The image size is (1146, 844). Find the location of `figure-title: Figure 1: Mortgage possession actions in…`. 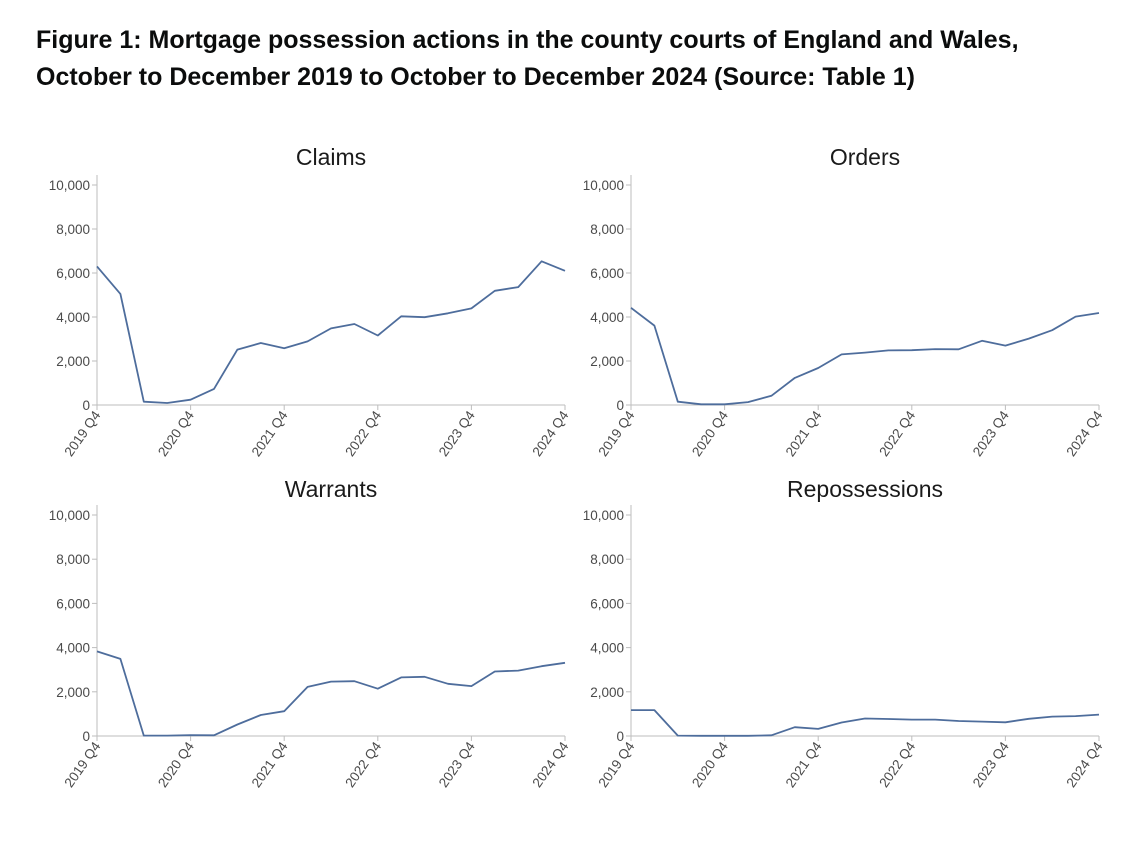

figure-title: Figure 1: Mortgage possession actions in… is located at coordinates (576, 59).